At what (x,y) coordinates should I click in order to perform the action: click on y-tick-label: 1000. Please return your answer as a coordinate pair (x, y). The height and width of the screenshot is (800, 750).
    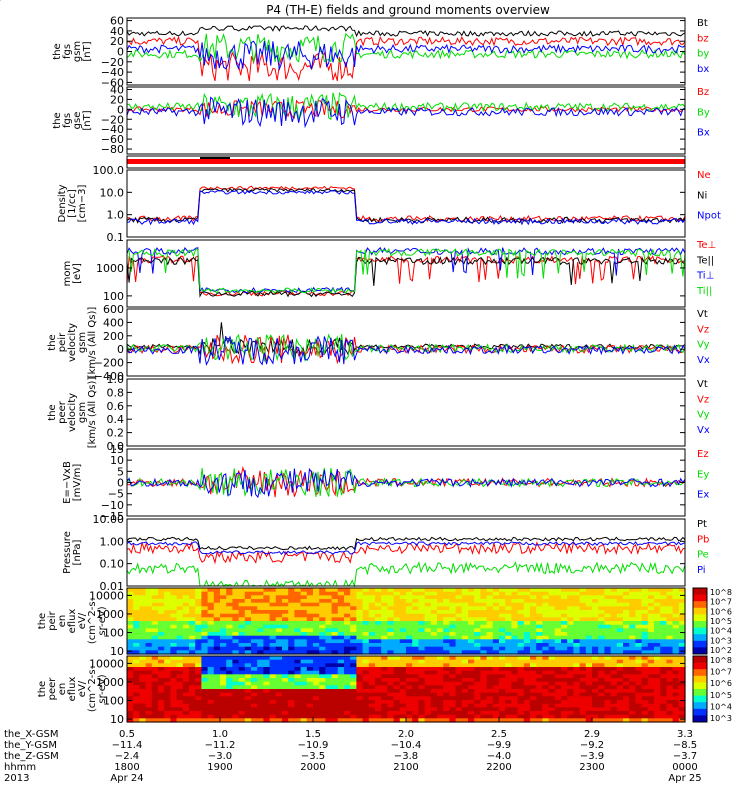
    Looking at the image, I should click on (110, 682).